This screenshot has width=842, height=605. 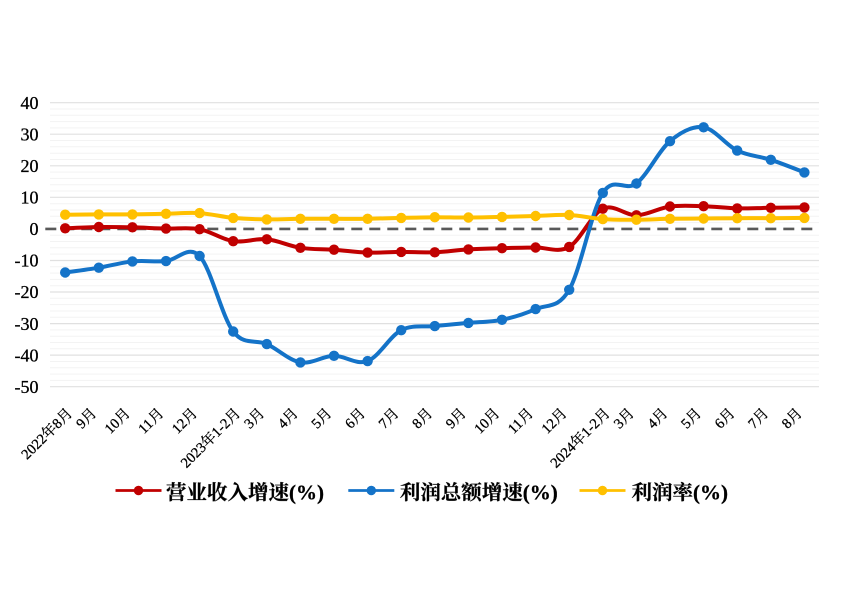 What do you see at coordinates (30, 166) in the screenshot?
I see `svg-text: 20` at bounding box center [30, 166].